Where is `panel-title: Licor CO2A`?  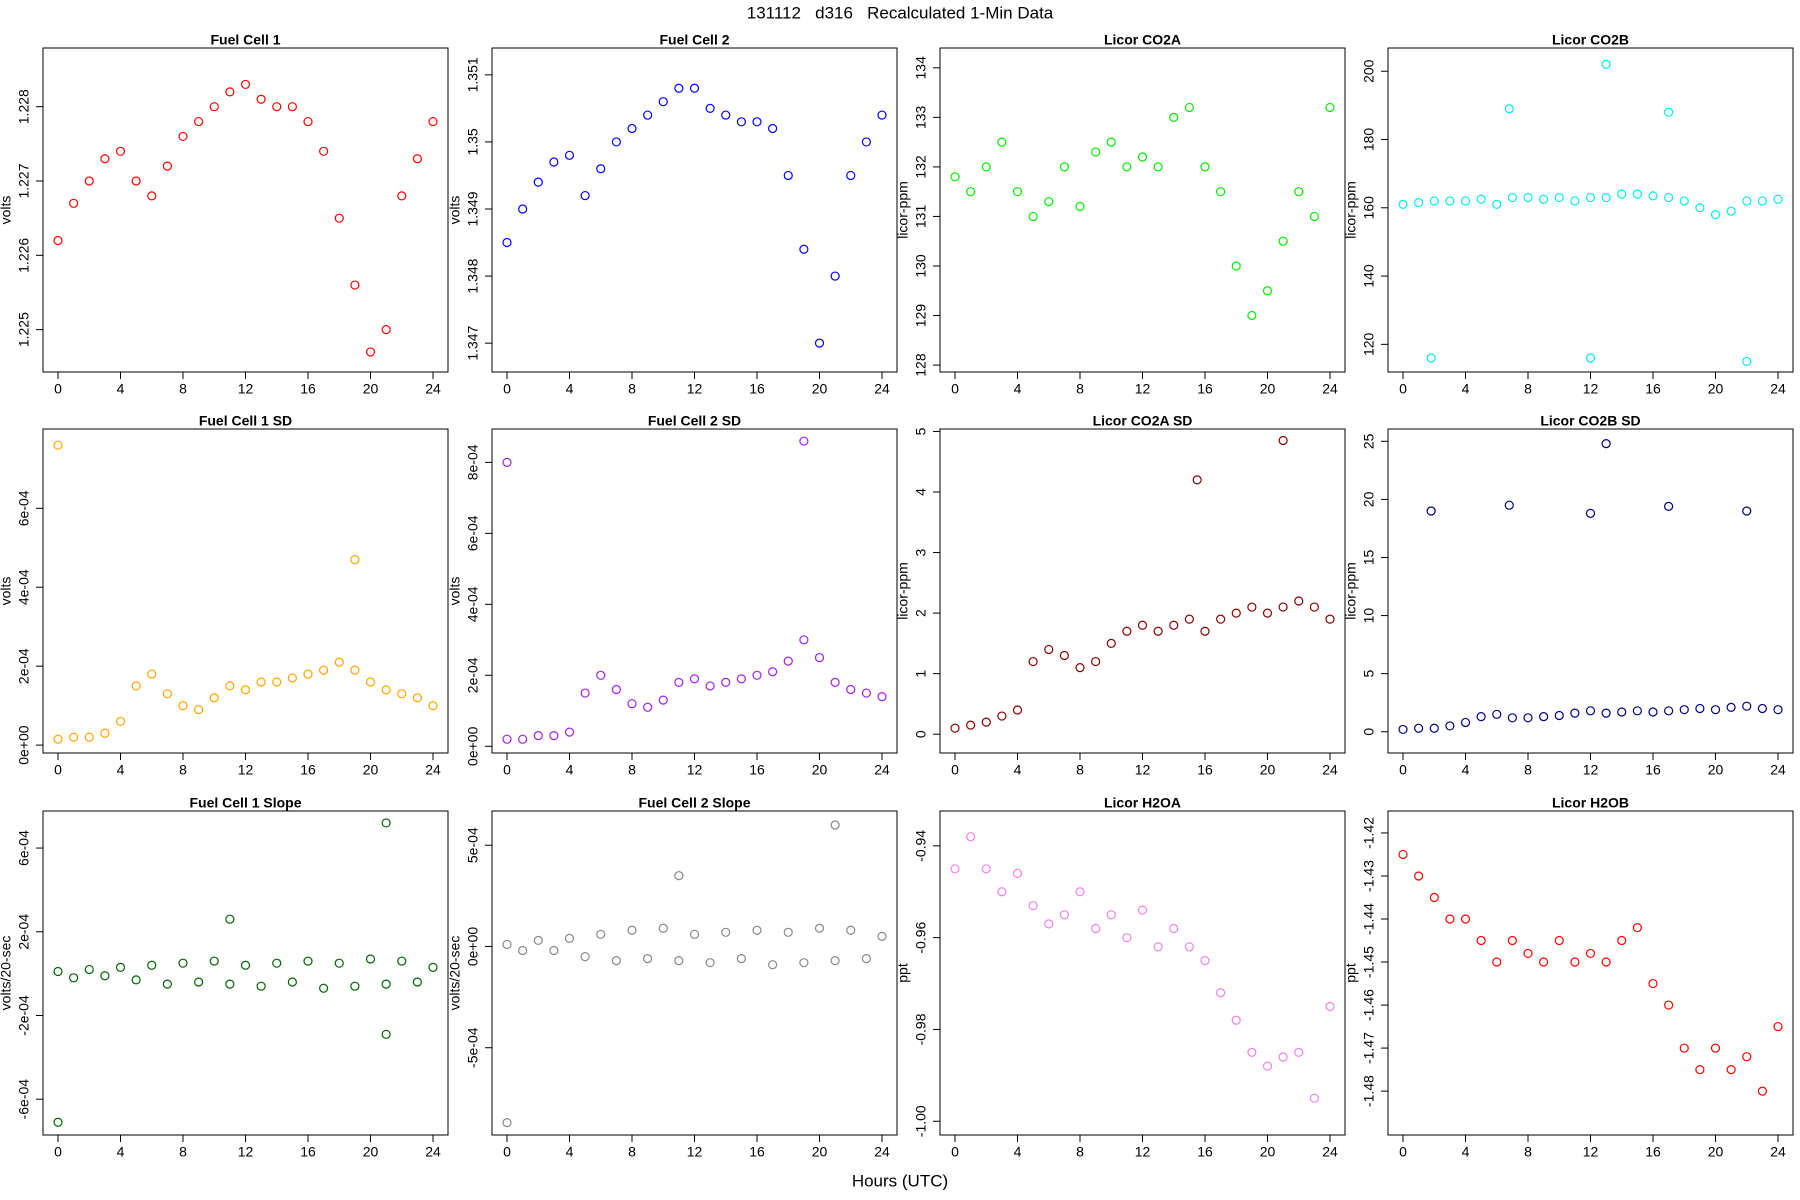 panel-title: Licor CO2A is located at coordinates (1142, 40).